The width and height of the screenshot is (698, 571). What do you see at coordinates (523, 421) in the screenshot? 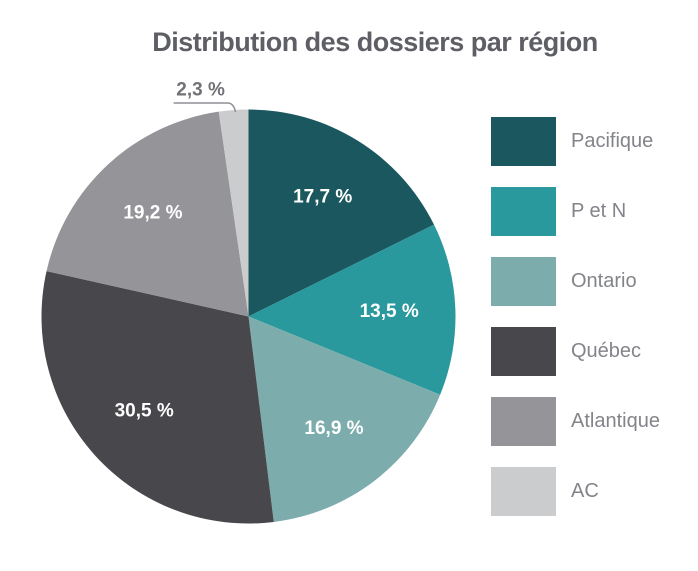
I see `legend-swatch-atlantique` at bounding box center [523, 421].